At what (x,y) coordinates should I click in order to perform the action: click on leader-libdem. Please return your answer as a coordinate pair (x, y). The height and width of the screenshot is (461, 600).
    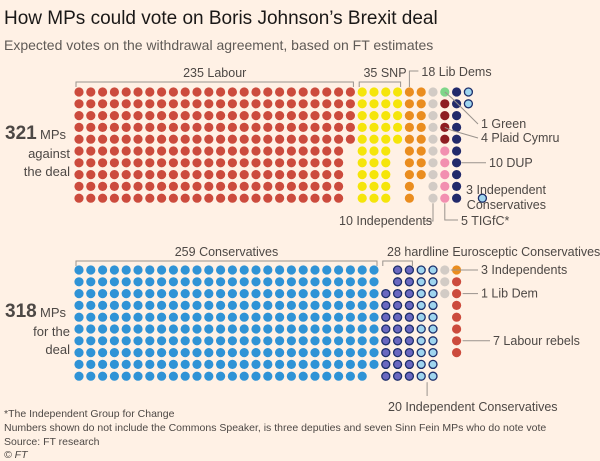
    Looking at the image, I should click on (413, 78).